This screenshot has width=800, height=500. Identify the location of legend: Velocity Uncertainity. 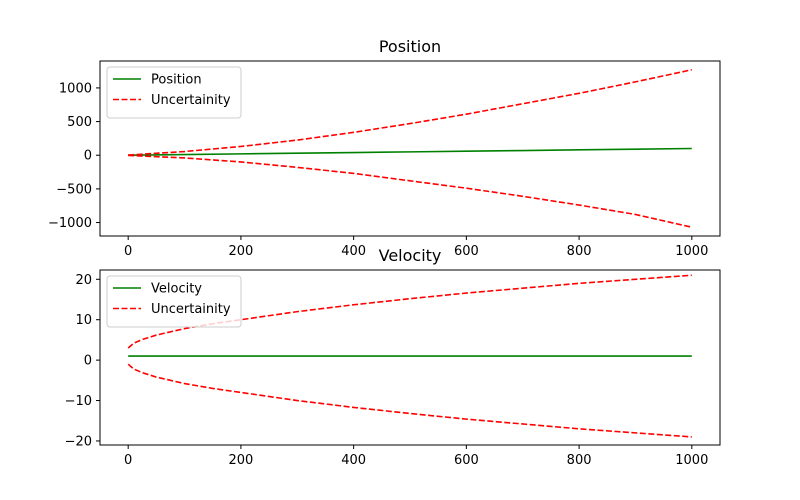
(174, 301).